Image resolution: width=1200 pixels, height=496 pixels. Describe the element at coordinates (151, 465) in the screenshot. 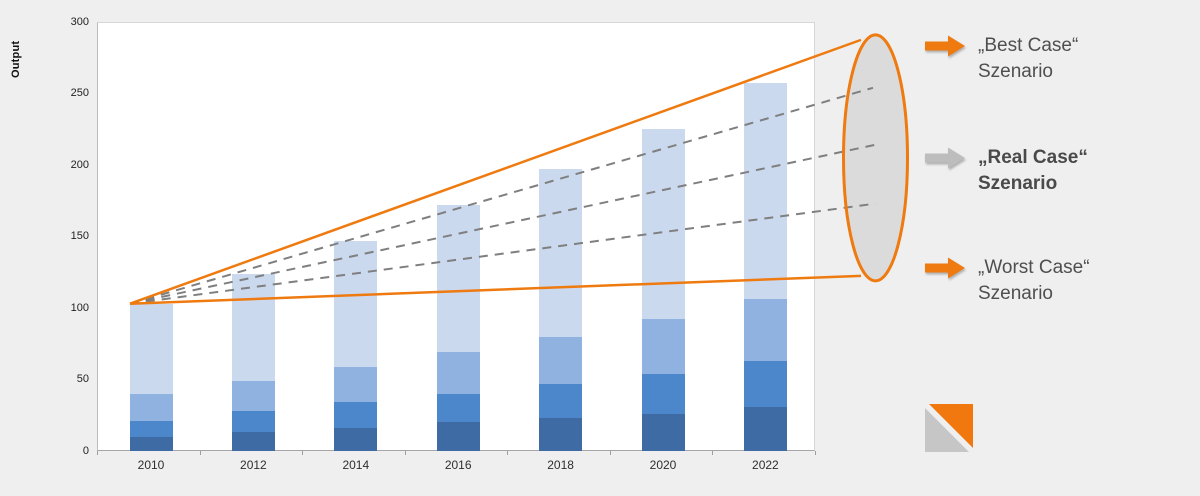

I see `x-tick-label-2010: 2010` at that location.